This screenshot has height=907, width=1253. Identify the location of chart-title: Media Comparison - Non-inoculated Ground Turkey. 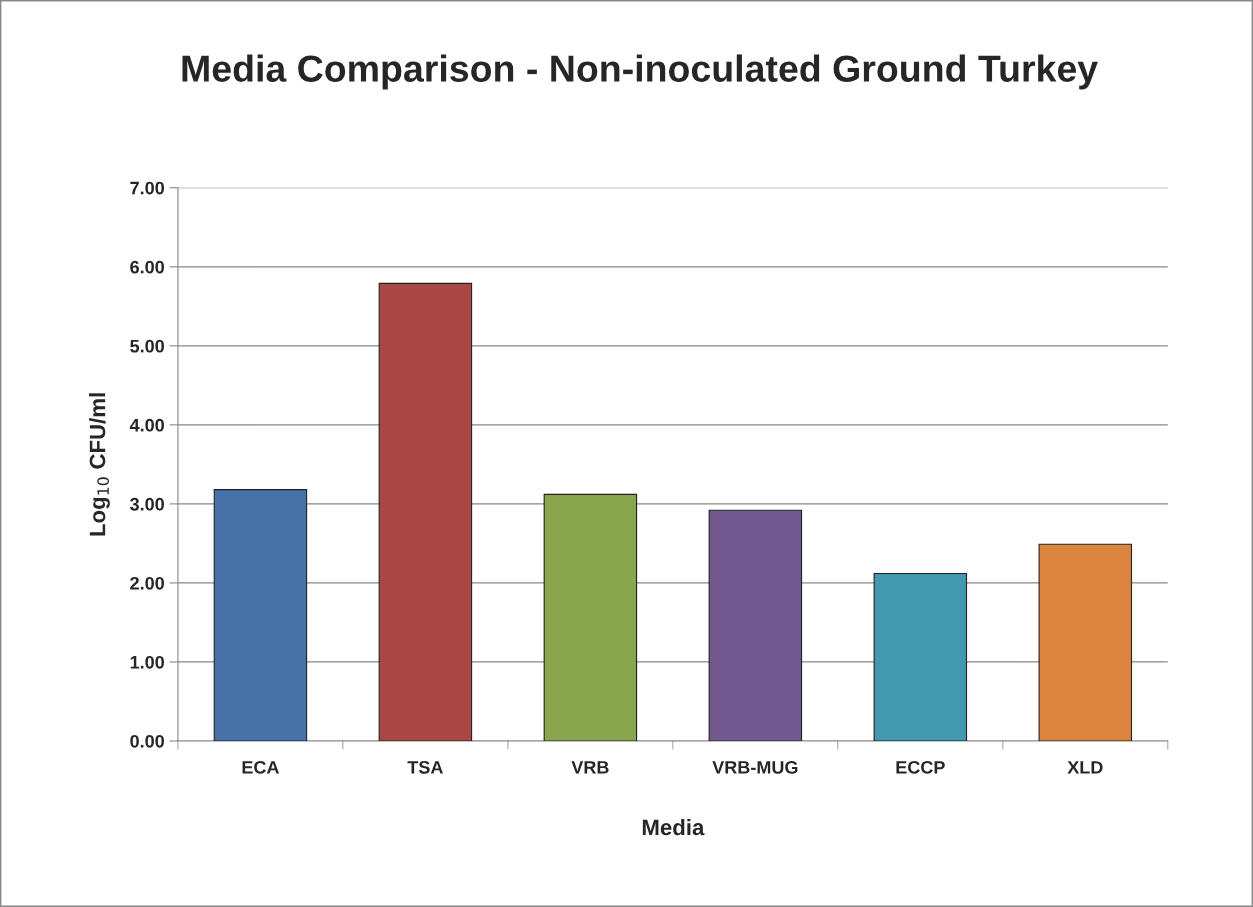
(640, 72).